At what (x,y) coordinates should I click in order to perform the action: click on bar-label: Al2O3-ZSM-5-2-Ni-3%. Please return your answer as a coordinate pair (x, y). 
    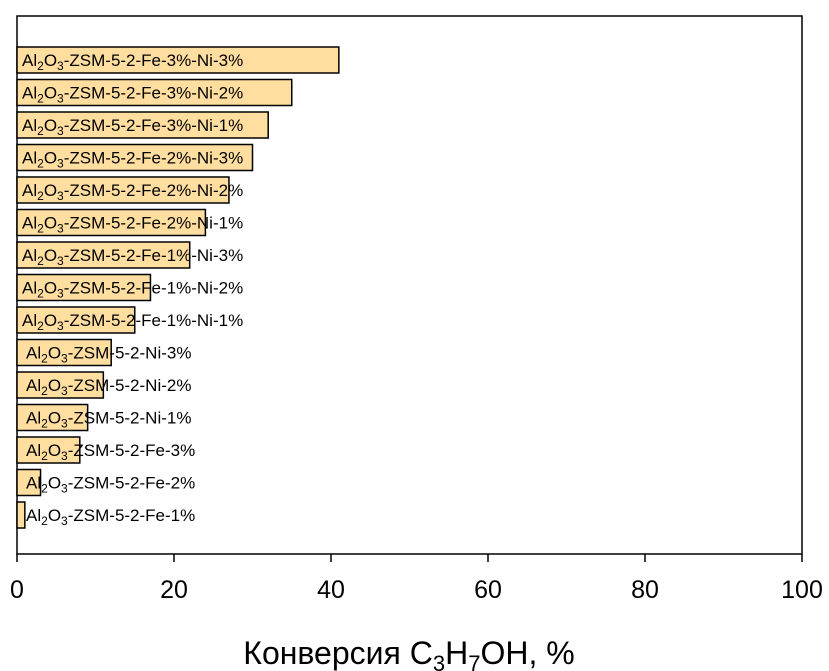
    Looking at the image, I should click on (108, 355).